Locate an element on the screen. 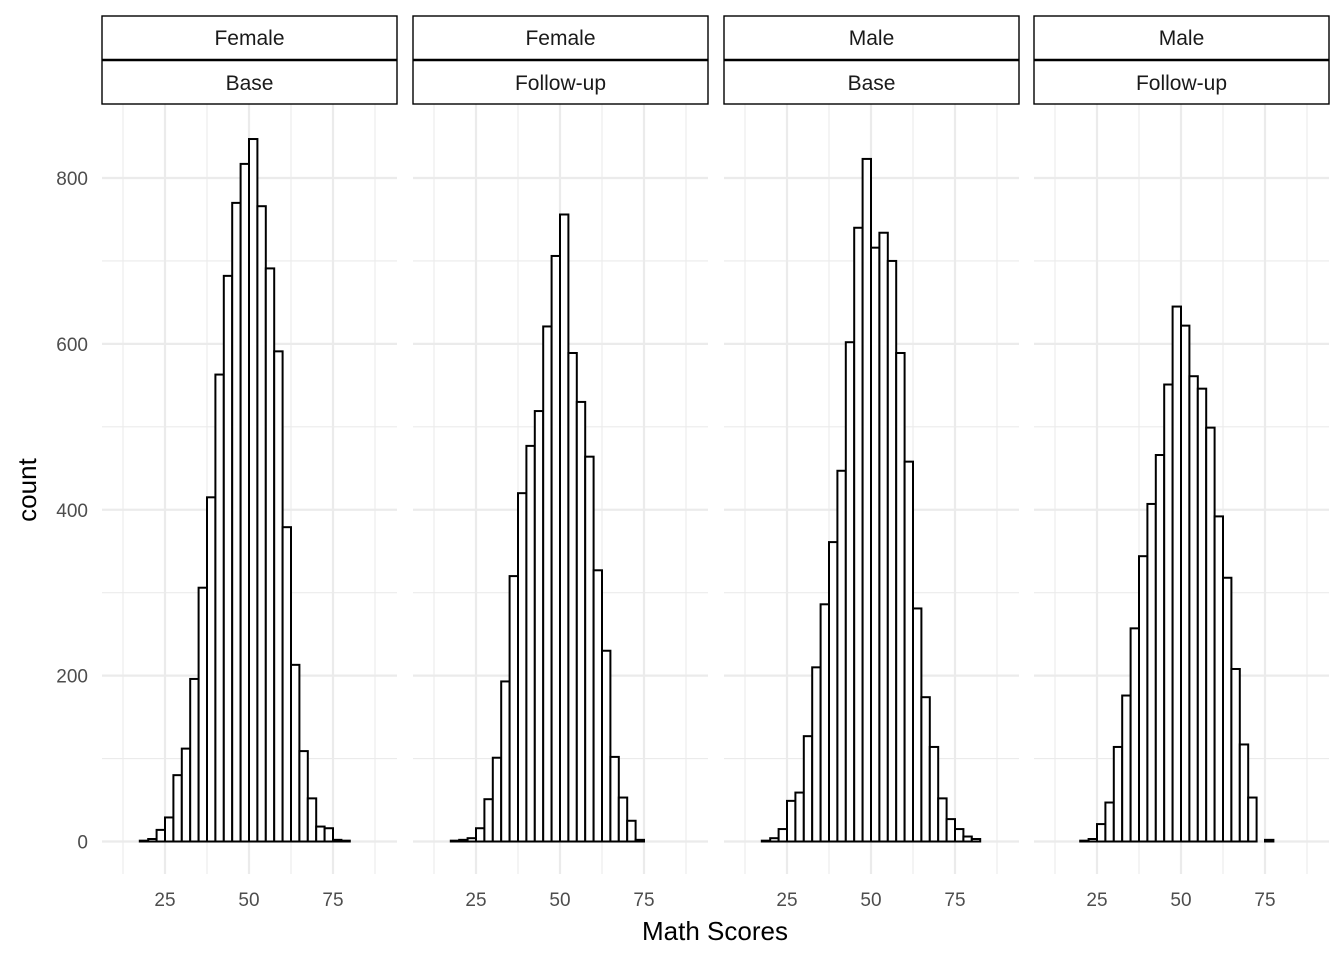 The width and height of the screenshot is (1344, 960). facet-strip-label-bottom: Base is located at coordinates (872, 83).